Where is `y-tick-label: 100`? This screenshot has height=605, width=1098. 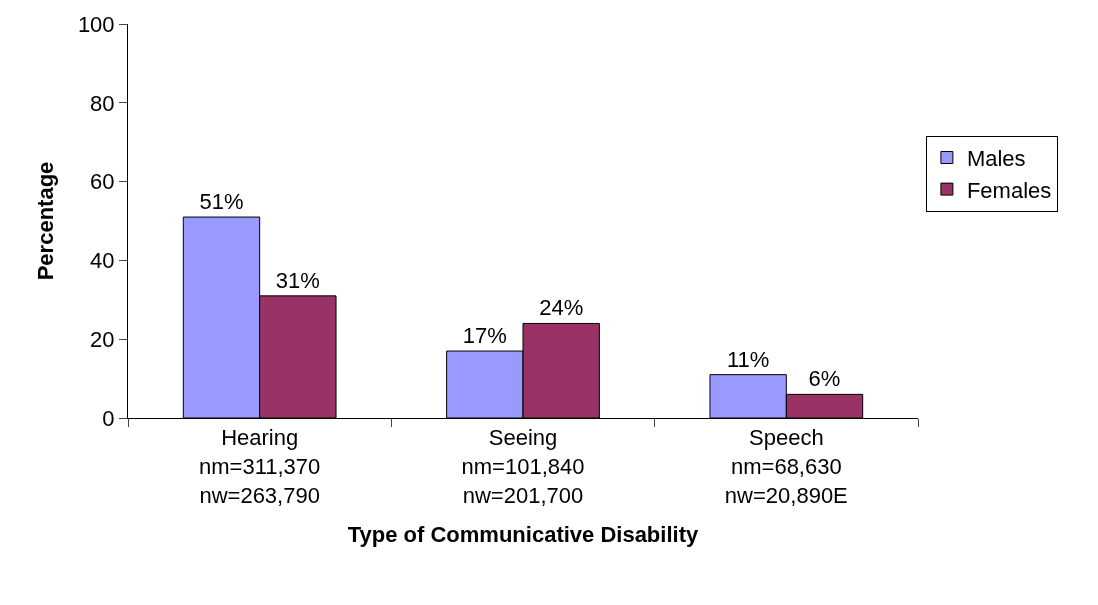
y-tick-label: 100 is located at coordinates (96, 24).